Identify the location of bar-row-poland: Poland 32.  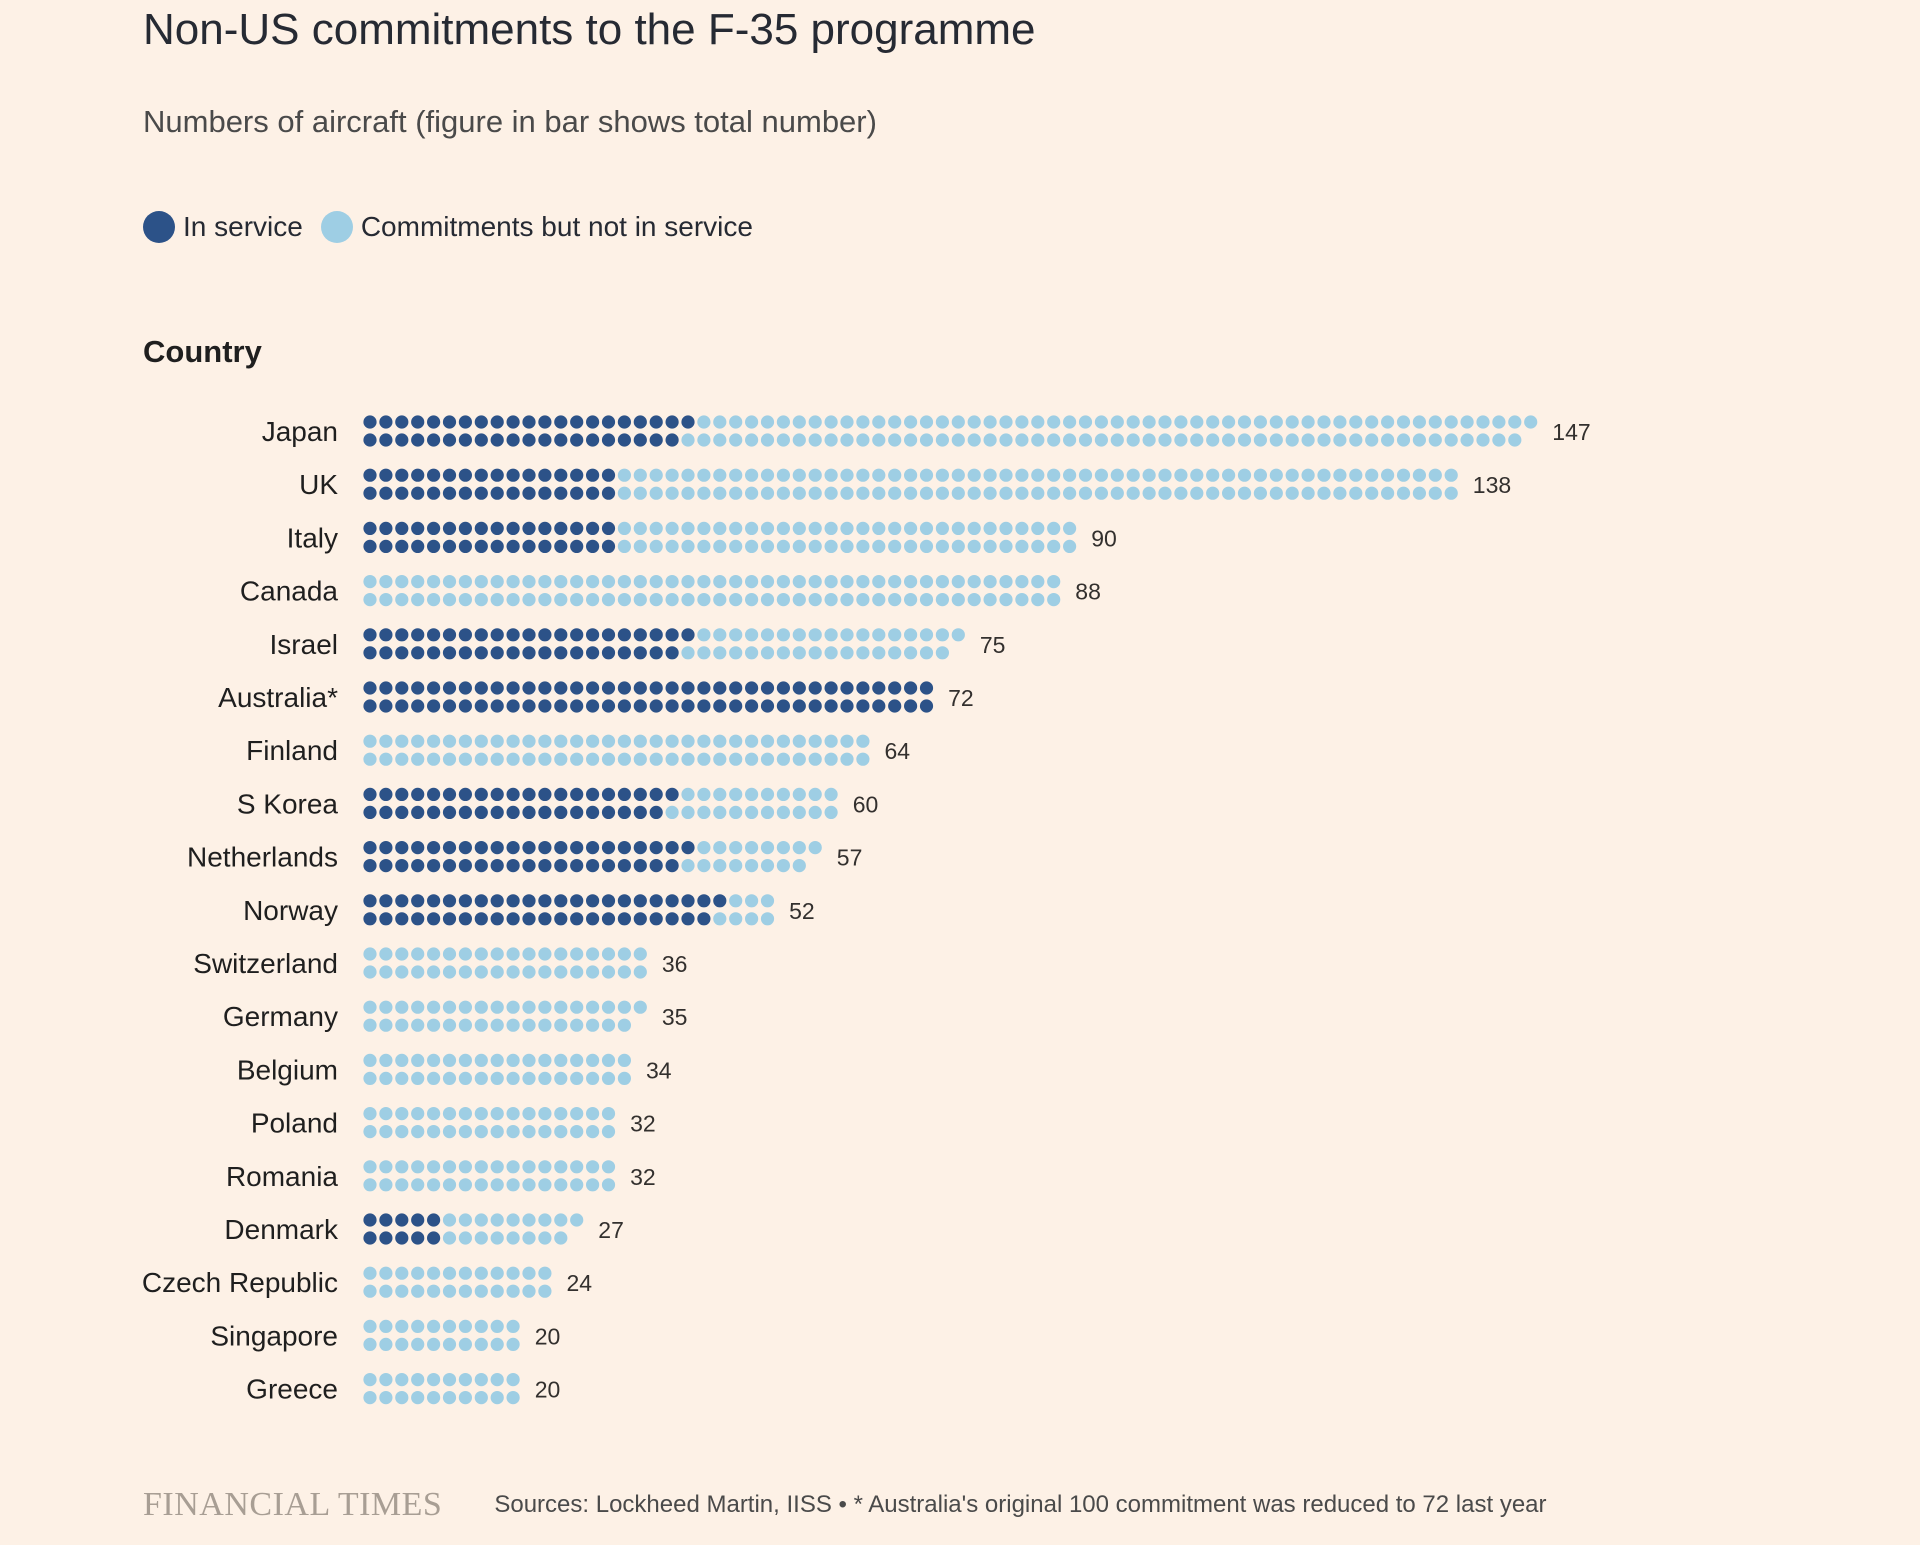
(453, 1123).